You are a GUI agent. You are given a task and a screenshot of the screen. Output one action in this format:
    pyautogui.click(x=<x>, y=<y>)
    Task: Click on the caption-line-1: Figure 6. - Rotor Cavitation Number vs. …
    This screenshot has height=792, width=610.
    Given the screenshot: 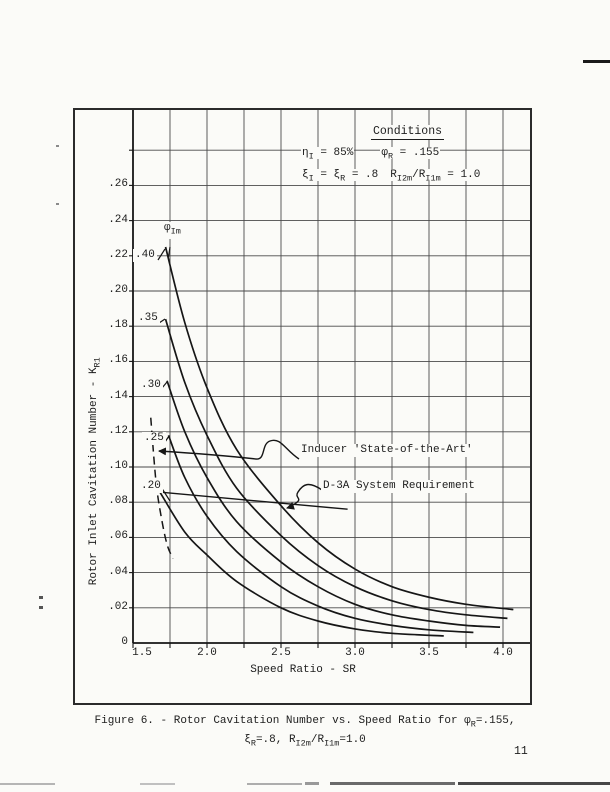 What is the action you would take?
    pyautogui.click(x=305, y=722)
    